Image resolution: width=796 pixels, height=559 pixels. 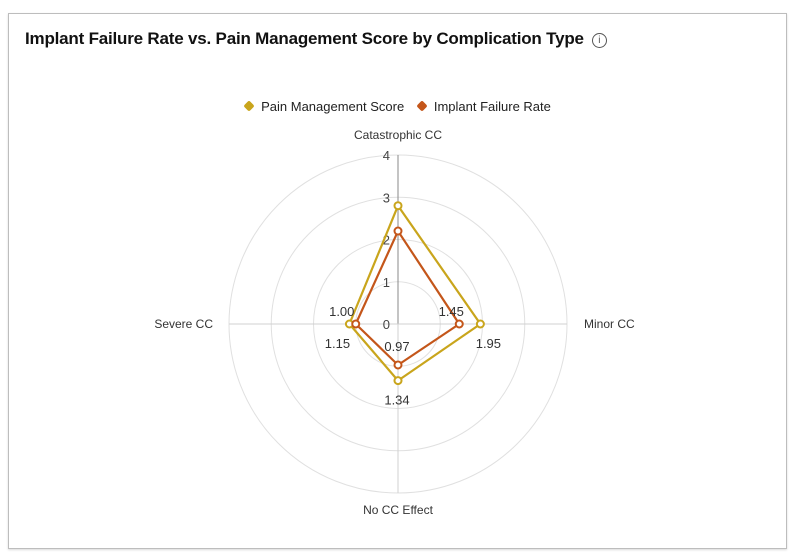 What do you see at coordinates (386, 197) in the screenshot?
I see `radial-tick-label: 3` at bounding box center [386, 197].